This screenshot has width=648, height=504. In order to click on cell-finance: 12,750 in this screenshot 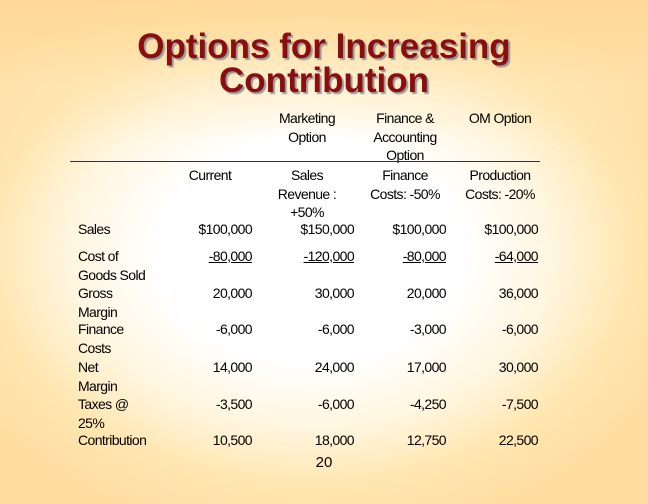, I will do `click(426, 440)`.